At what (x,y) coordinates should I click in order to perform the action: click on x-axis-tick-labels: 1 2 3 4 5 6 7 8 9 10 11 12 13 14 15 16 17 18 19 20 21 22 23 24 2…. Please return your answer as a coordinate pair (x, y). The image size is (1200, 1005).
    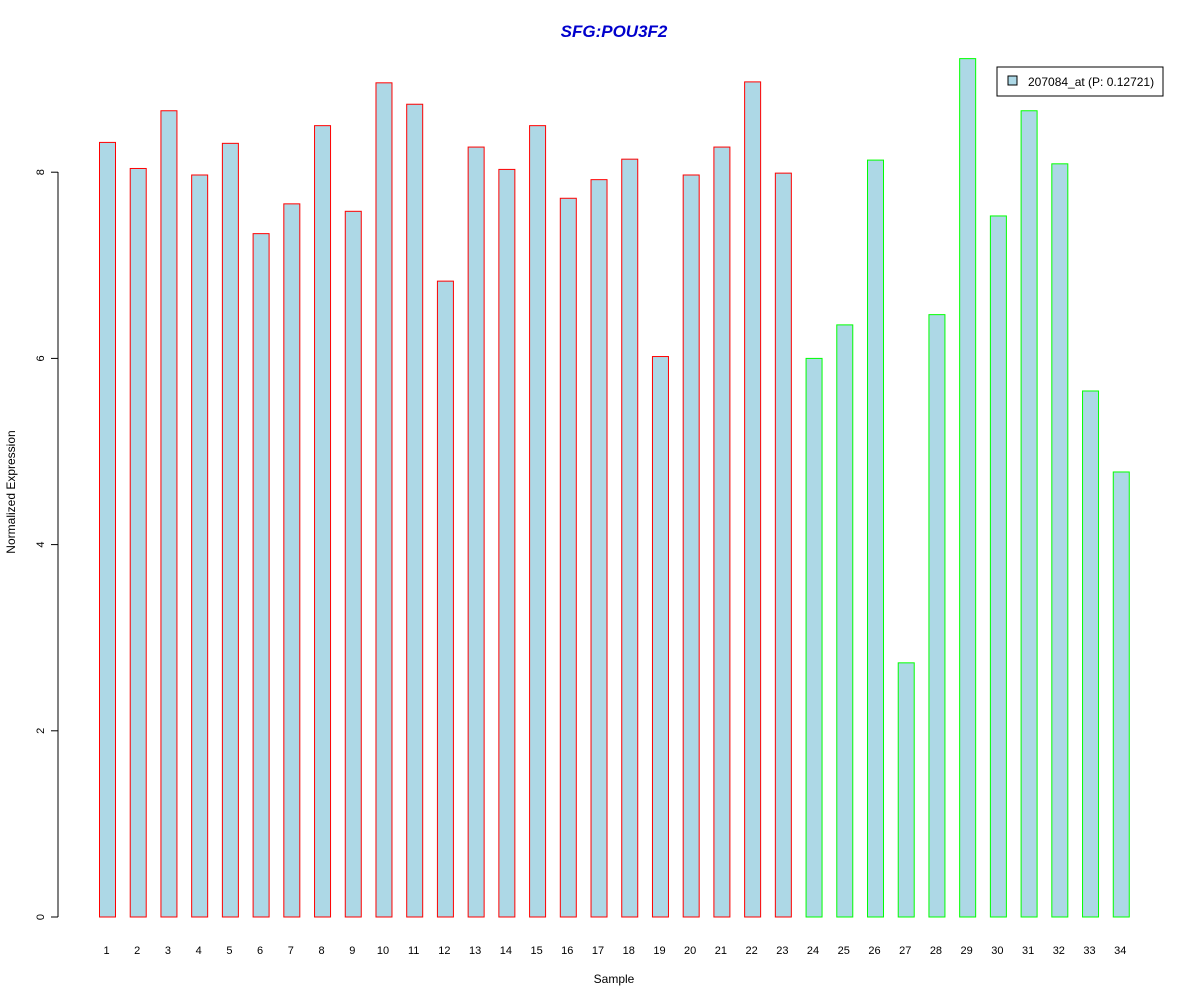
    Looking at the image, I should click on (614, 951).